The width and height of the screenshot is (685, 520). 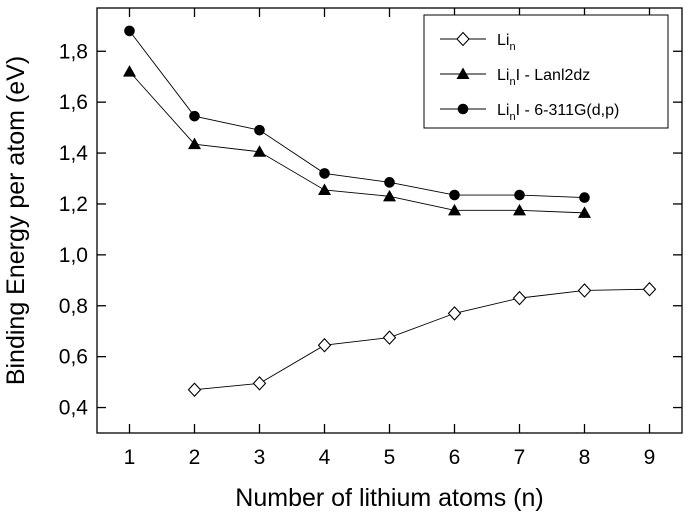 I want to click on x-axis-title: Number of lithium atoms (n), so click(x=389, y=498).